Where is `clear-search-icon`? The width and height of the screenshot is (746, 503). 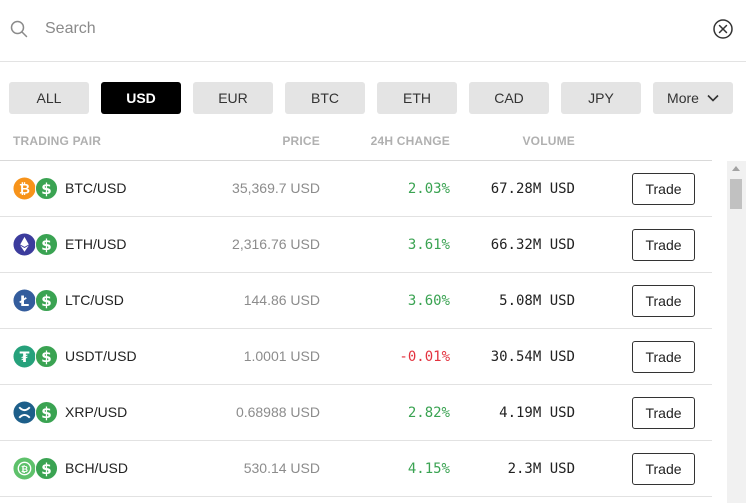 clear-search-icon is located at coordinates (723, 29).